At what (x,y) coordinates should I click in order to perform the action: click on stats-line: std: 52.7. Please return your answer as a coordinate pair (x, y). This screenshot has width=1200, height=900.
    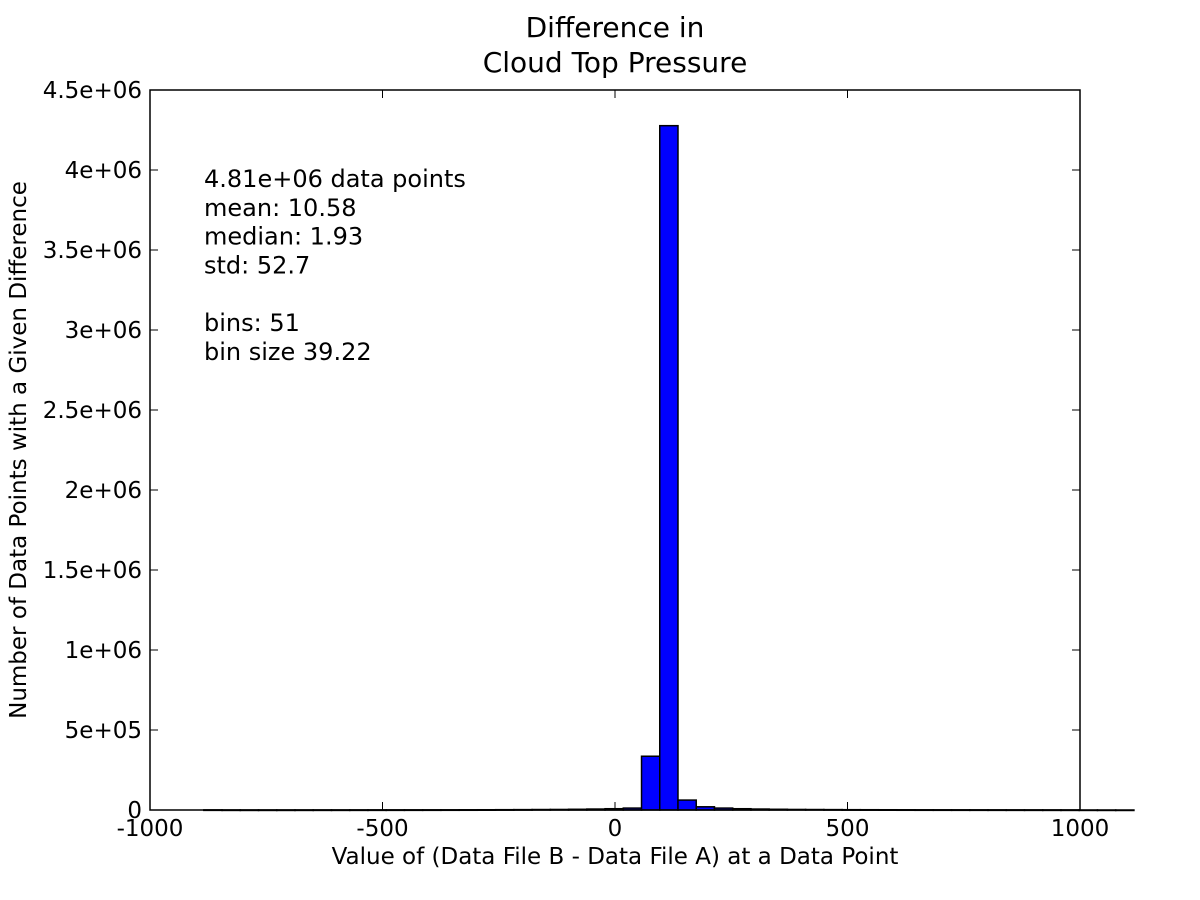
    Looking at the image, I should click on (257, 265).